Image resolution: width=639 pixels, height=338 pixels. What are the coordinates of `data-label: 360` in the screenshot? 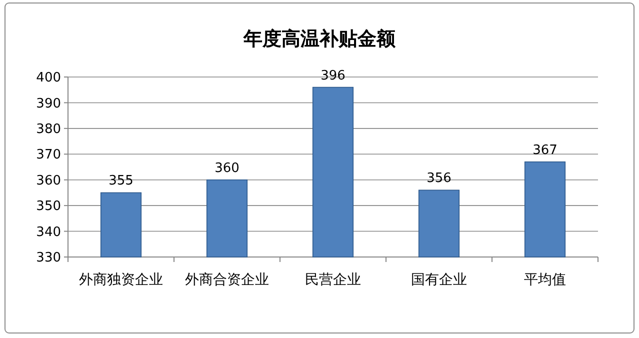 It's located at (227, 168).